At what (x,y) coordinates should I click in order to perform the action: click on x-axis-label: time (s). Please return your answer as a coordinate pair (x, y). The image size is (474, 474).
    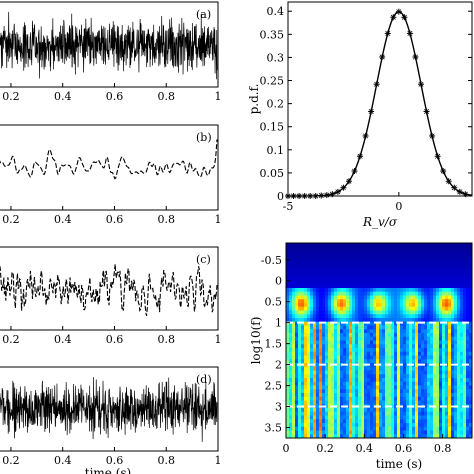
    Looking at the image, I should click on (108, 470).